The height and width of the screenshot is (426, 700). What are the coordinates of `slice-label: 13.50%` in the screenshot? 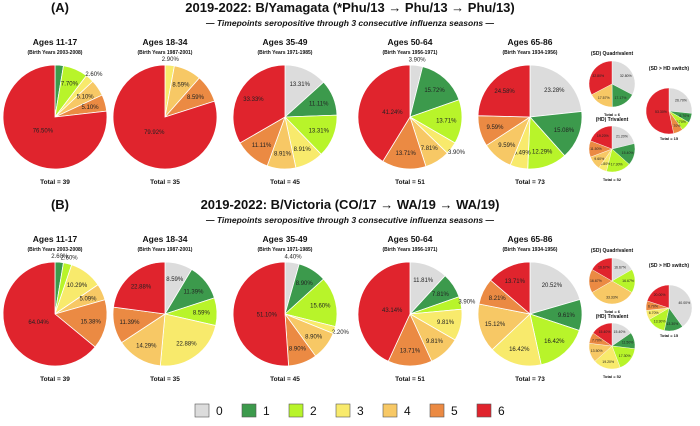 It's located at (597, 351).